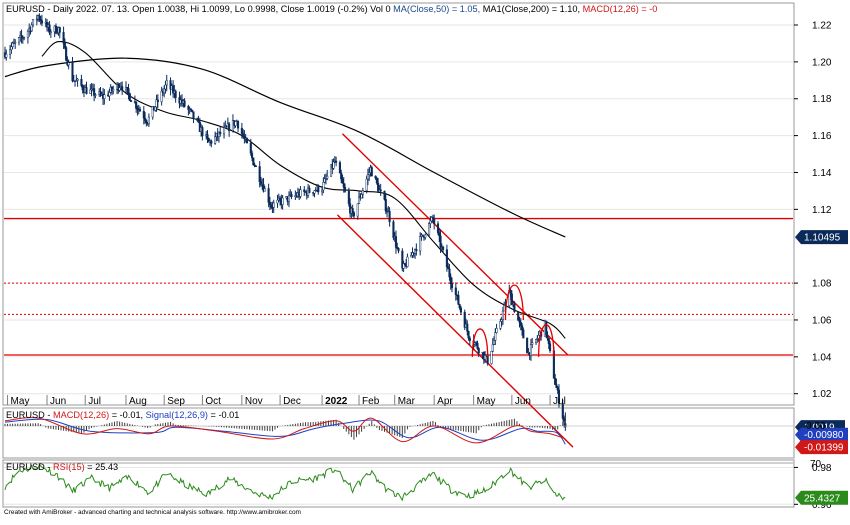  Describe the element at coordinates (822, 505) in the screenshot. I see `price-tick-label: 0.96` at that location.